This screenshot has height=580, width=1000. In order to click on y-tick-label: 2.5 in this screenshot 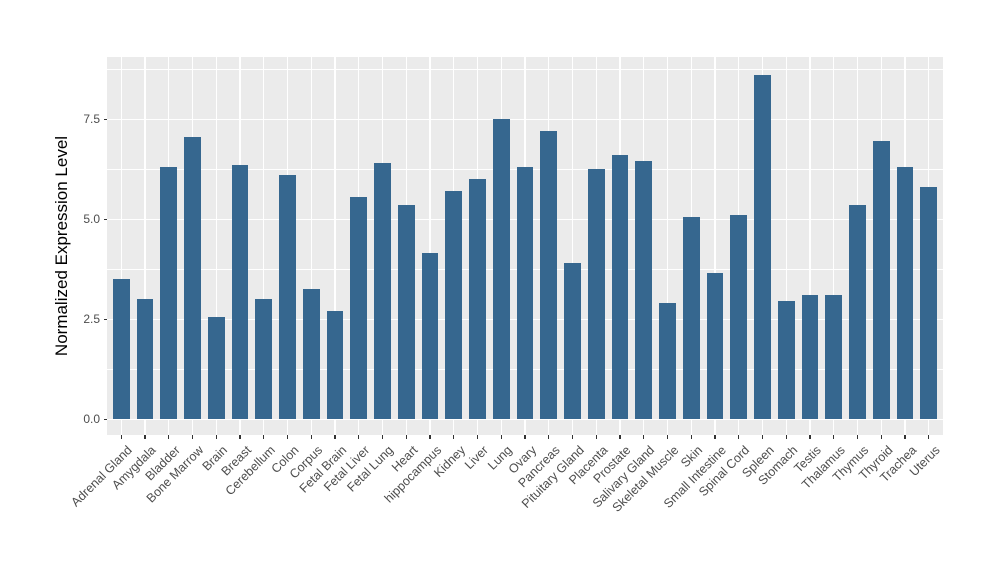, I will do `click(91, 319)`.